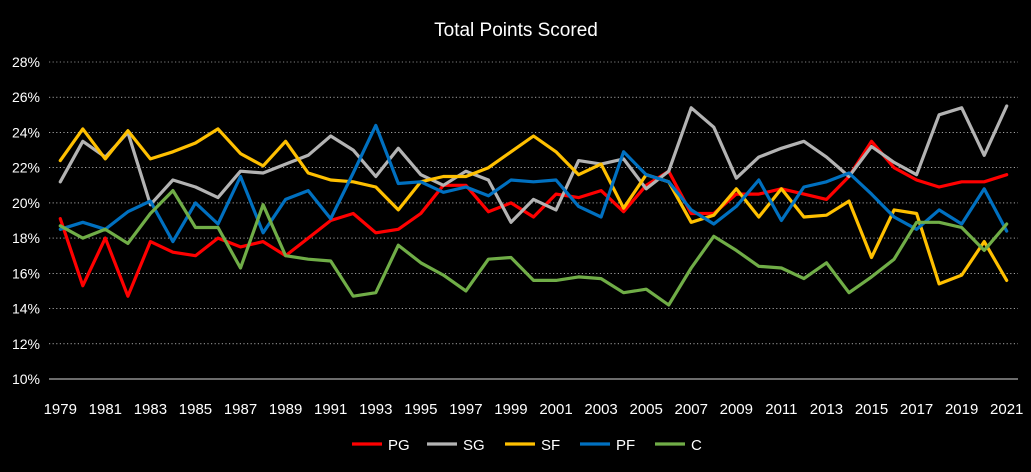 This screenshot has height=472, width=1031. What do you see at coordinates (375, 409) in the screenshot?
I see `x-tick-label: 1993` at bounding box center [375, 409].